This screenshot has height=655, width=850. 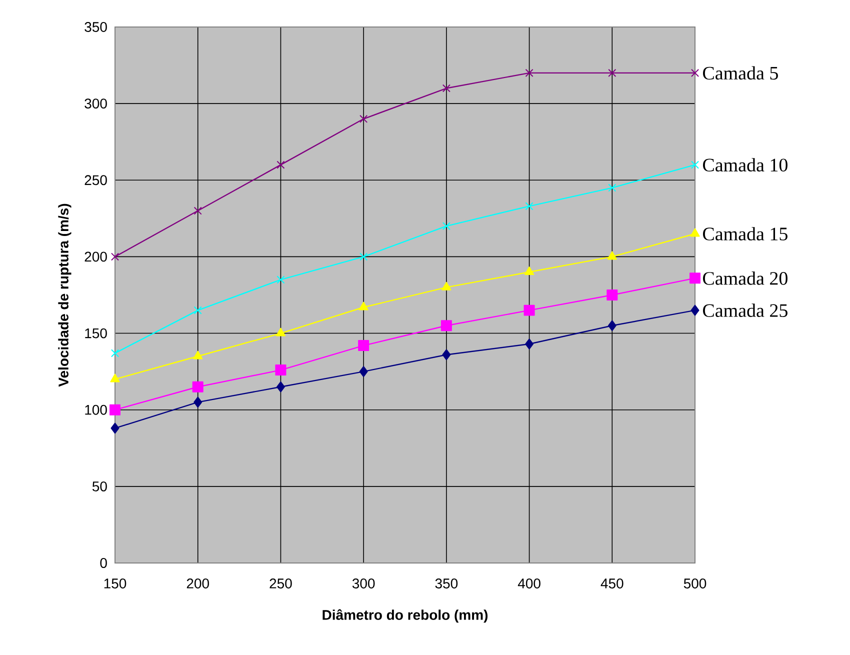 What do you see at coordinates (281, 583) in the screenshot?
I see `x-tick-label: 250` at bounding box center [281, 583].